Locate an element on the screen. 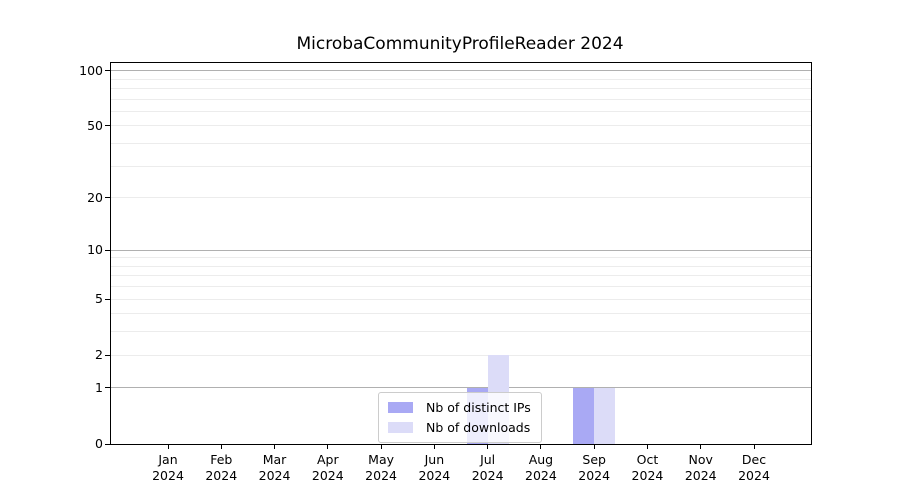 This screenshot has height=500, width=900. x-tick-label: Oct 2024 is located at coordinates (648, 468).